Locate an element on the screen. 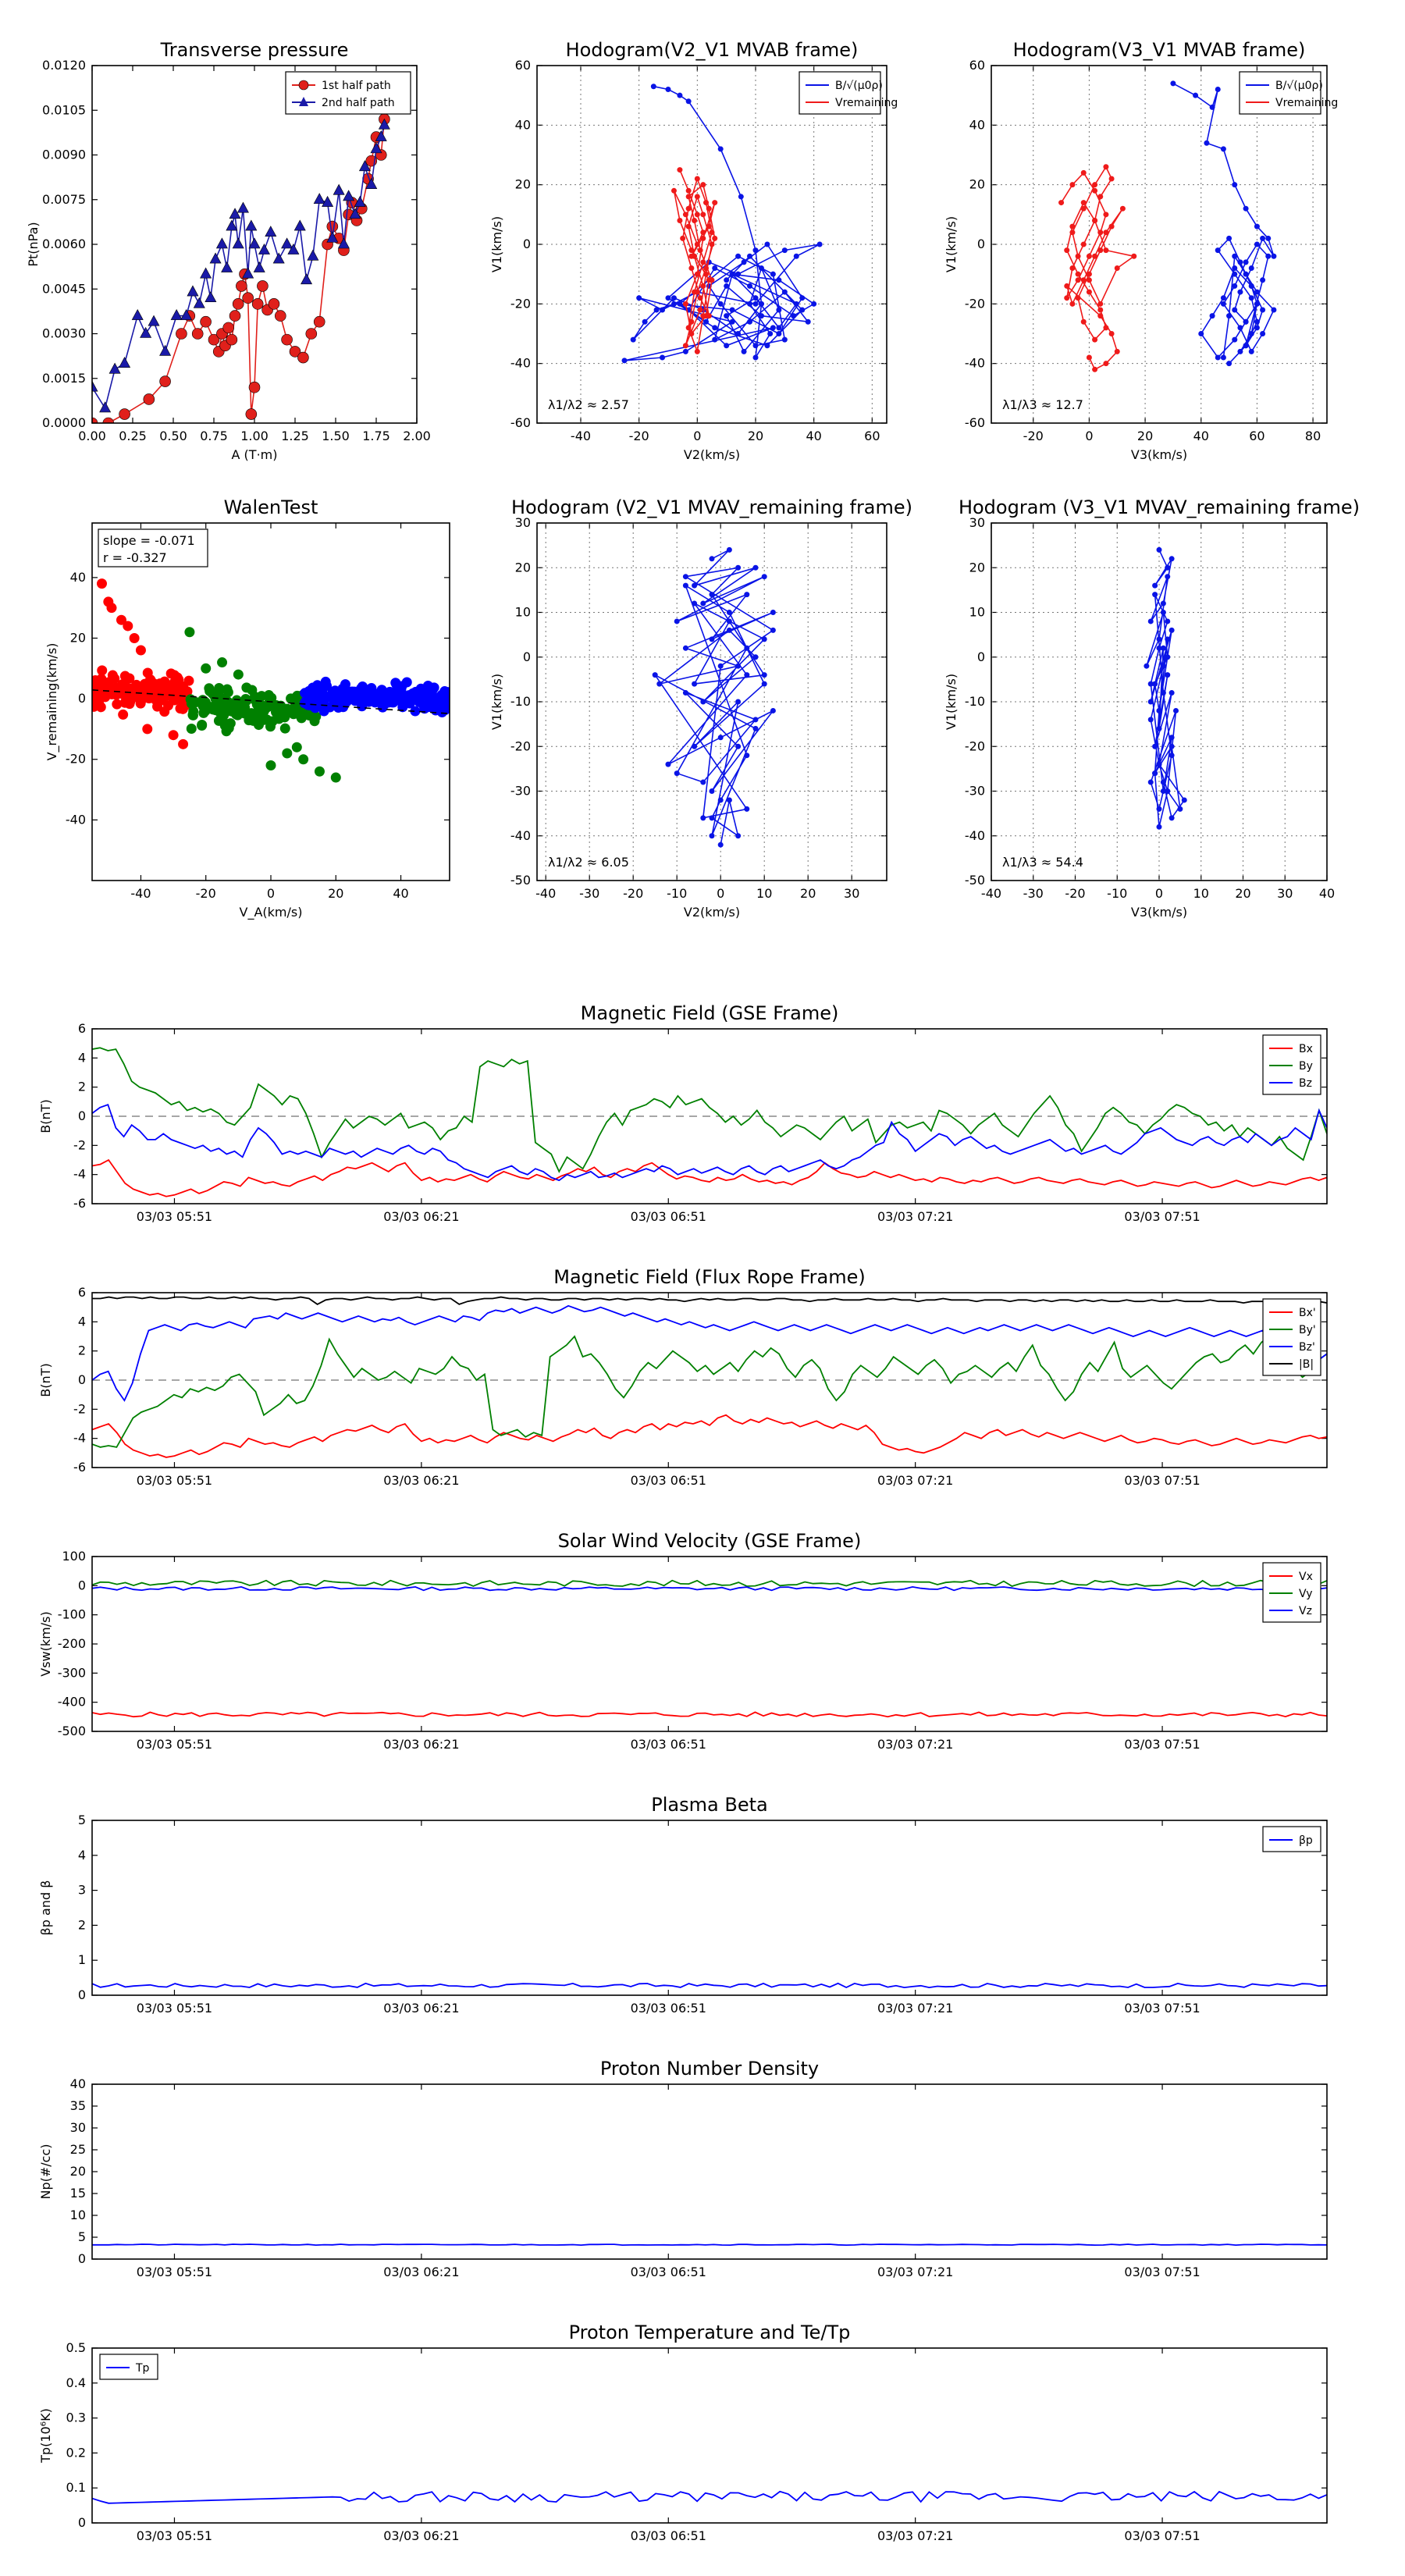 The image size is (1405, 2576). y-tick-label: -2 is located at coordinates (80, 1408).